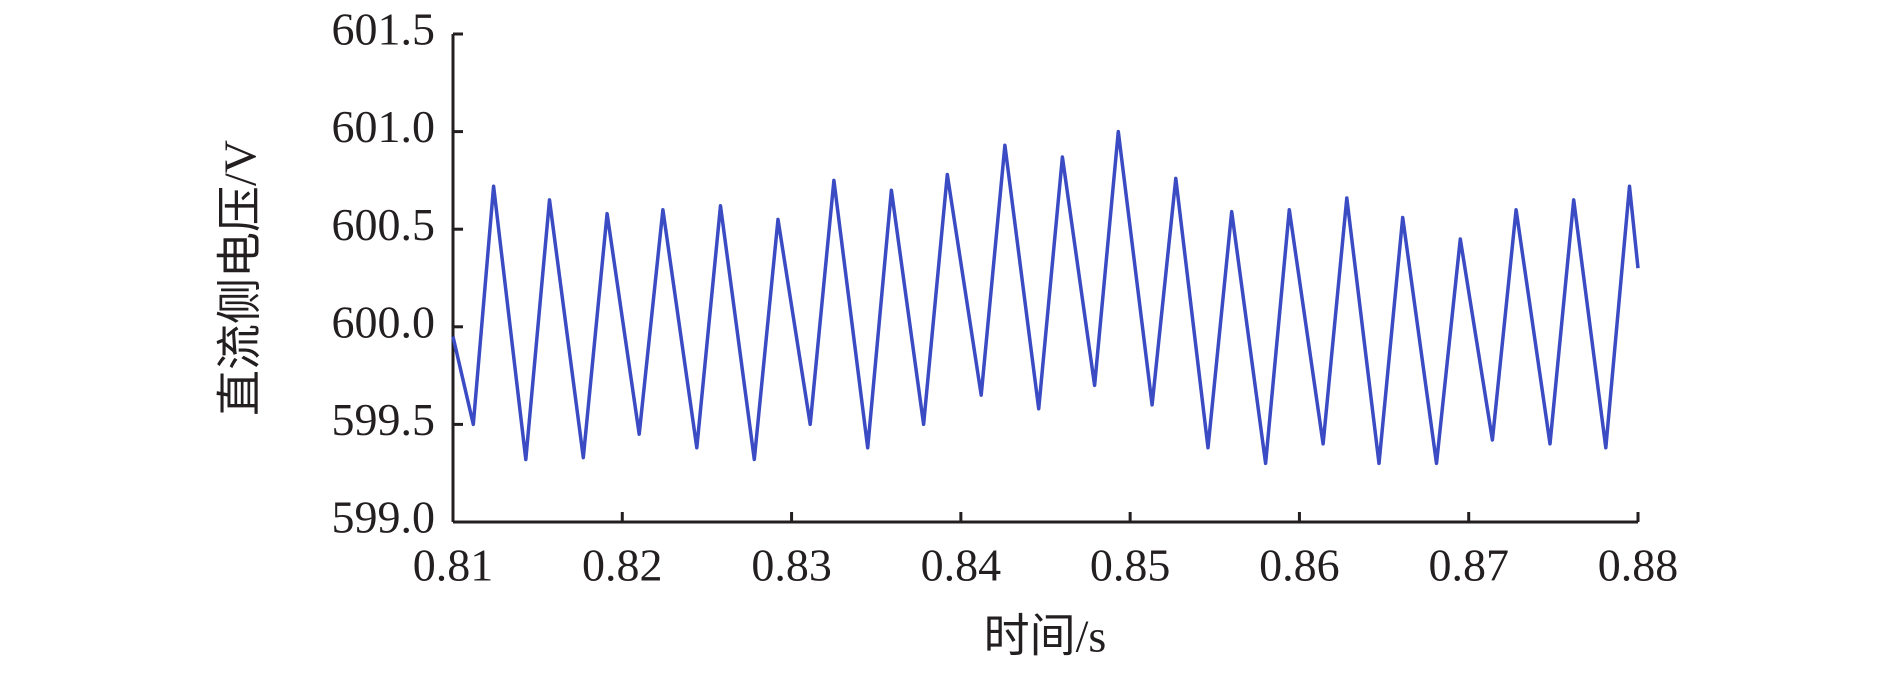  What do you see at coordinates (240, 278) in the screenshot?
I see `y-axis-label: 直流侧电压/V` at bounding box center [240, 278].